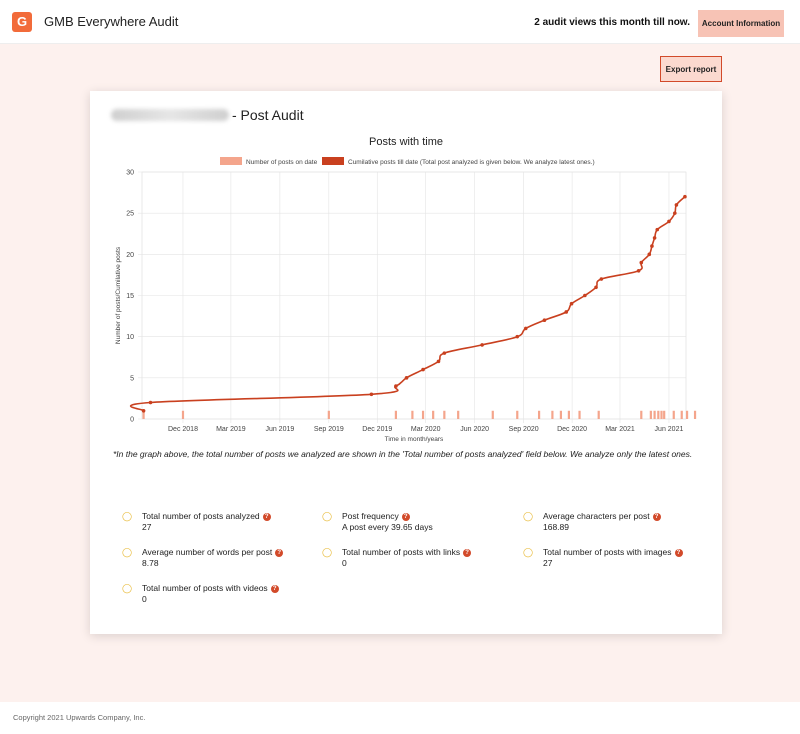 The height and width of the screenshot is (734, 800). I want to click on business-name-blurred, so click(170, 115).